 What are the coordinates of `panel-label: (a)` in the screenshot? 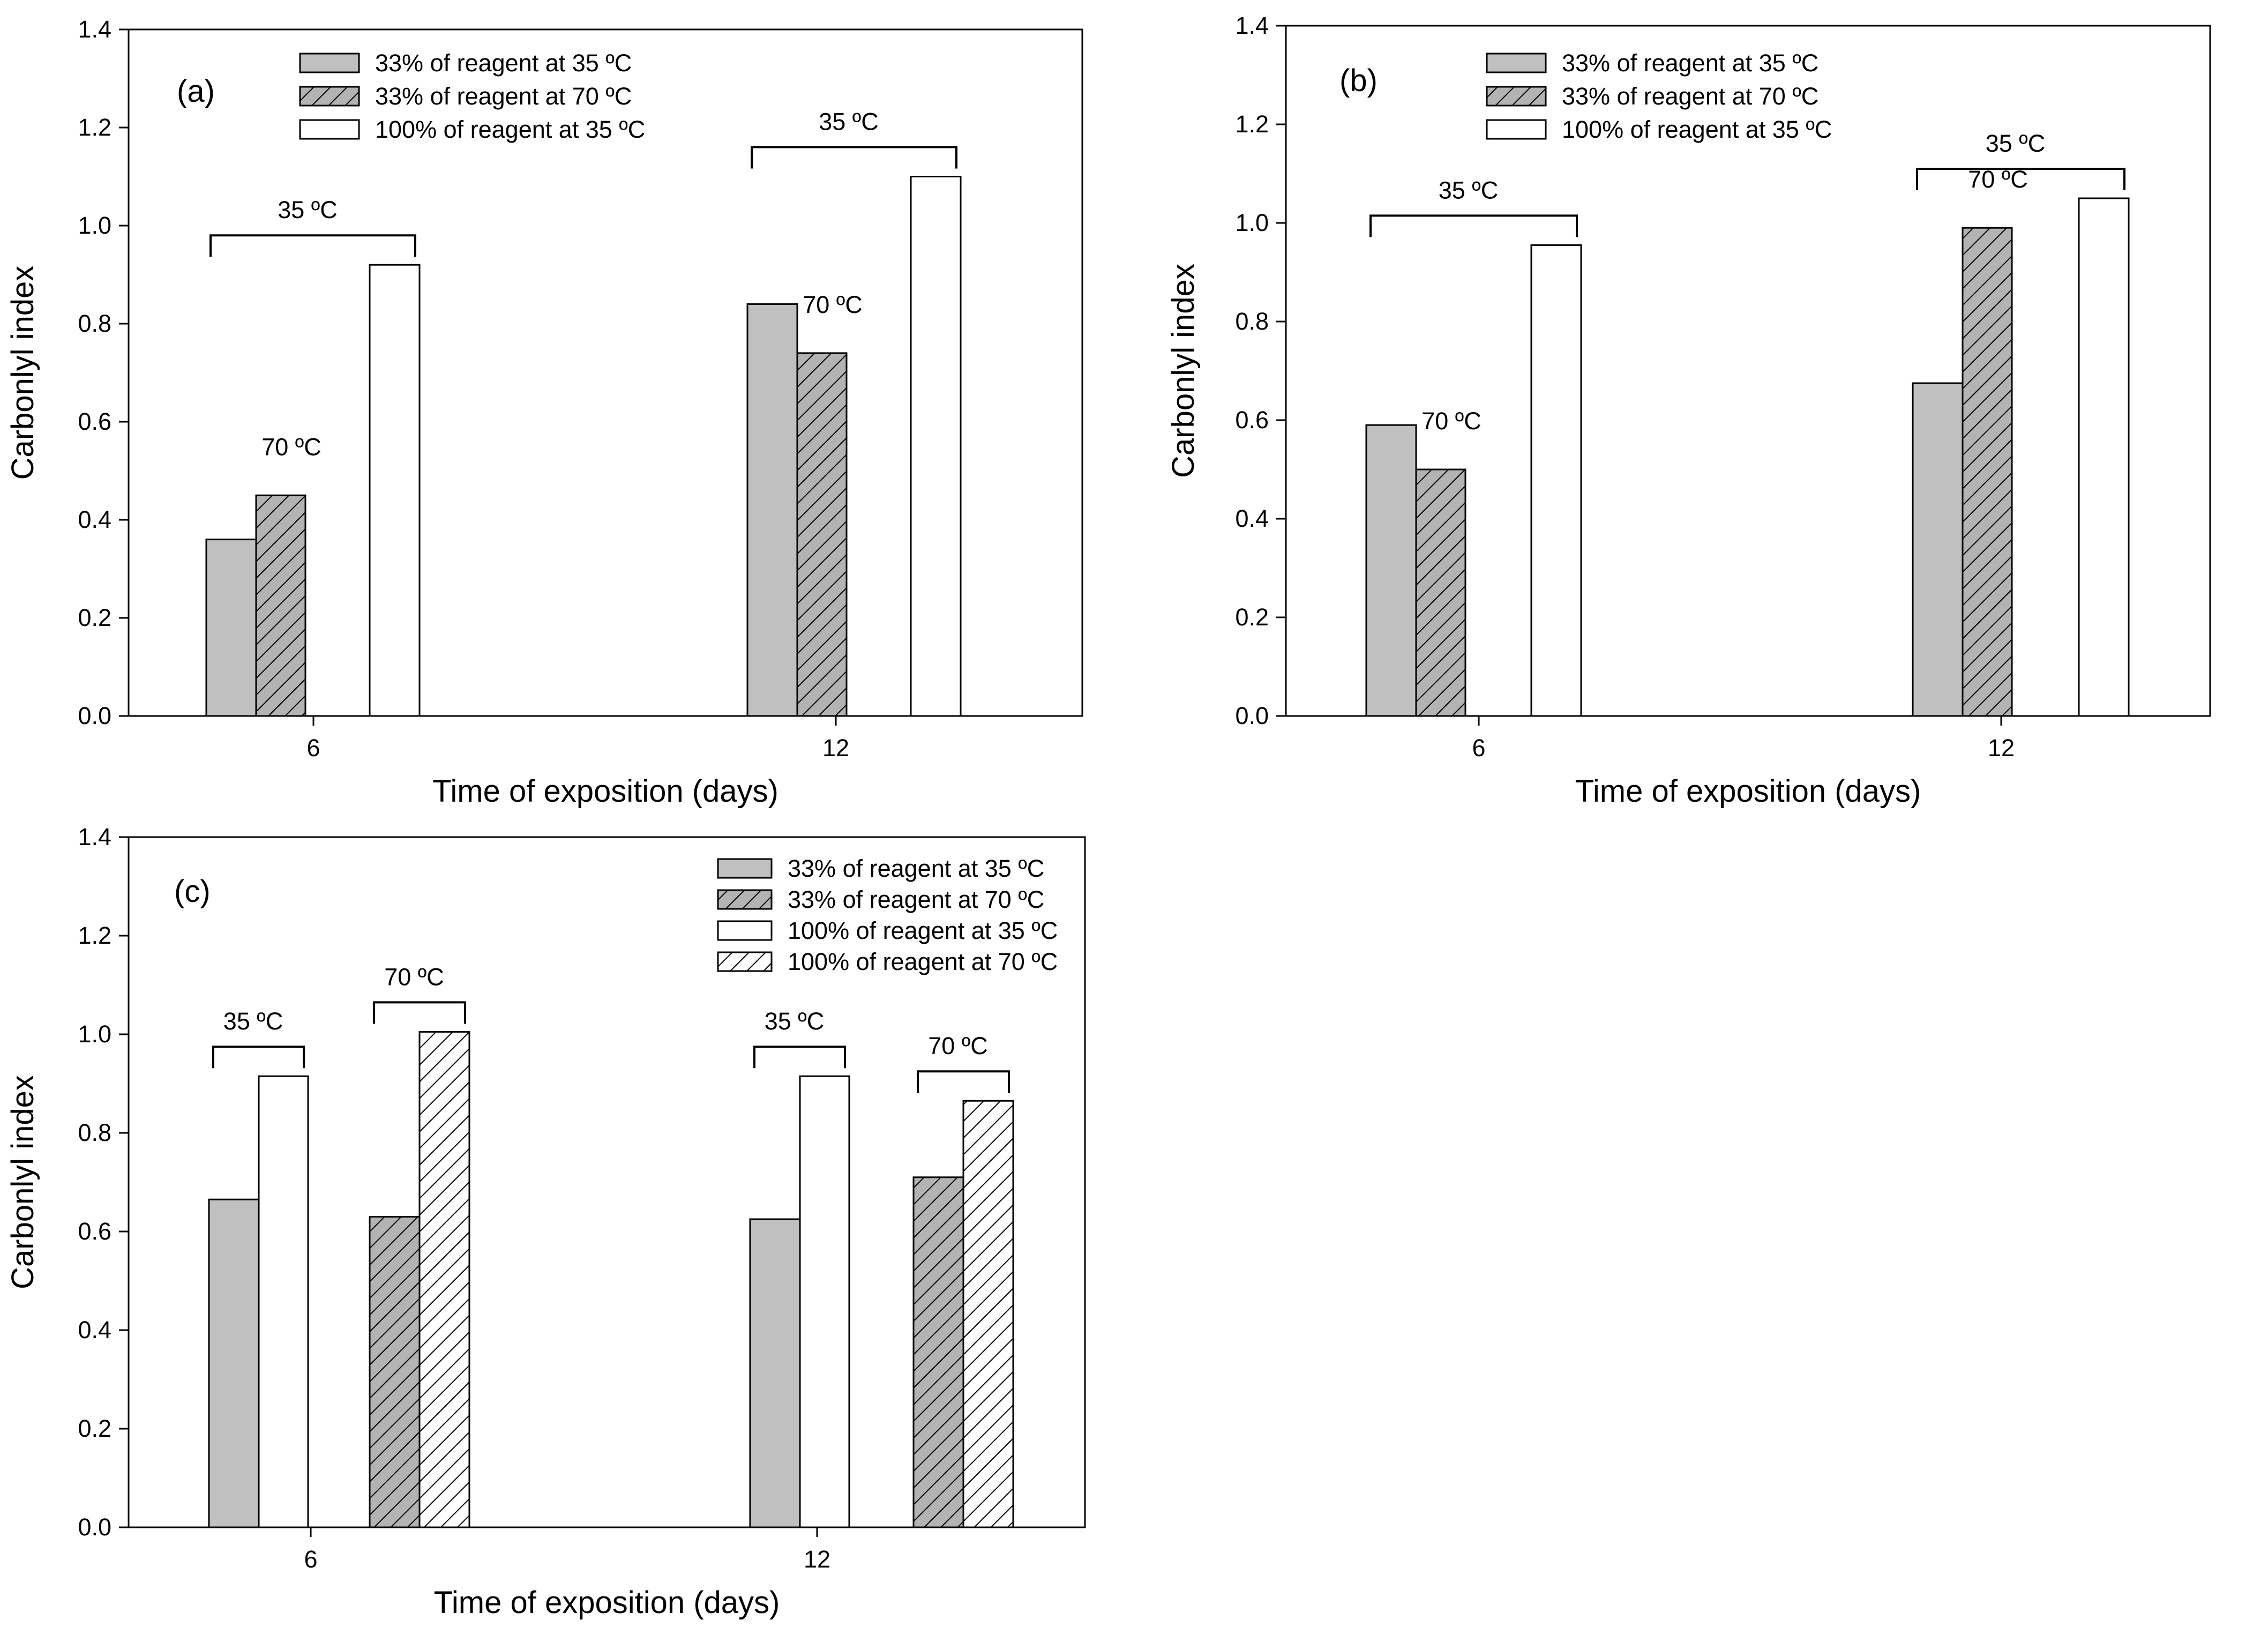 It's located at (196, 91).